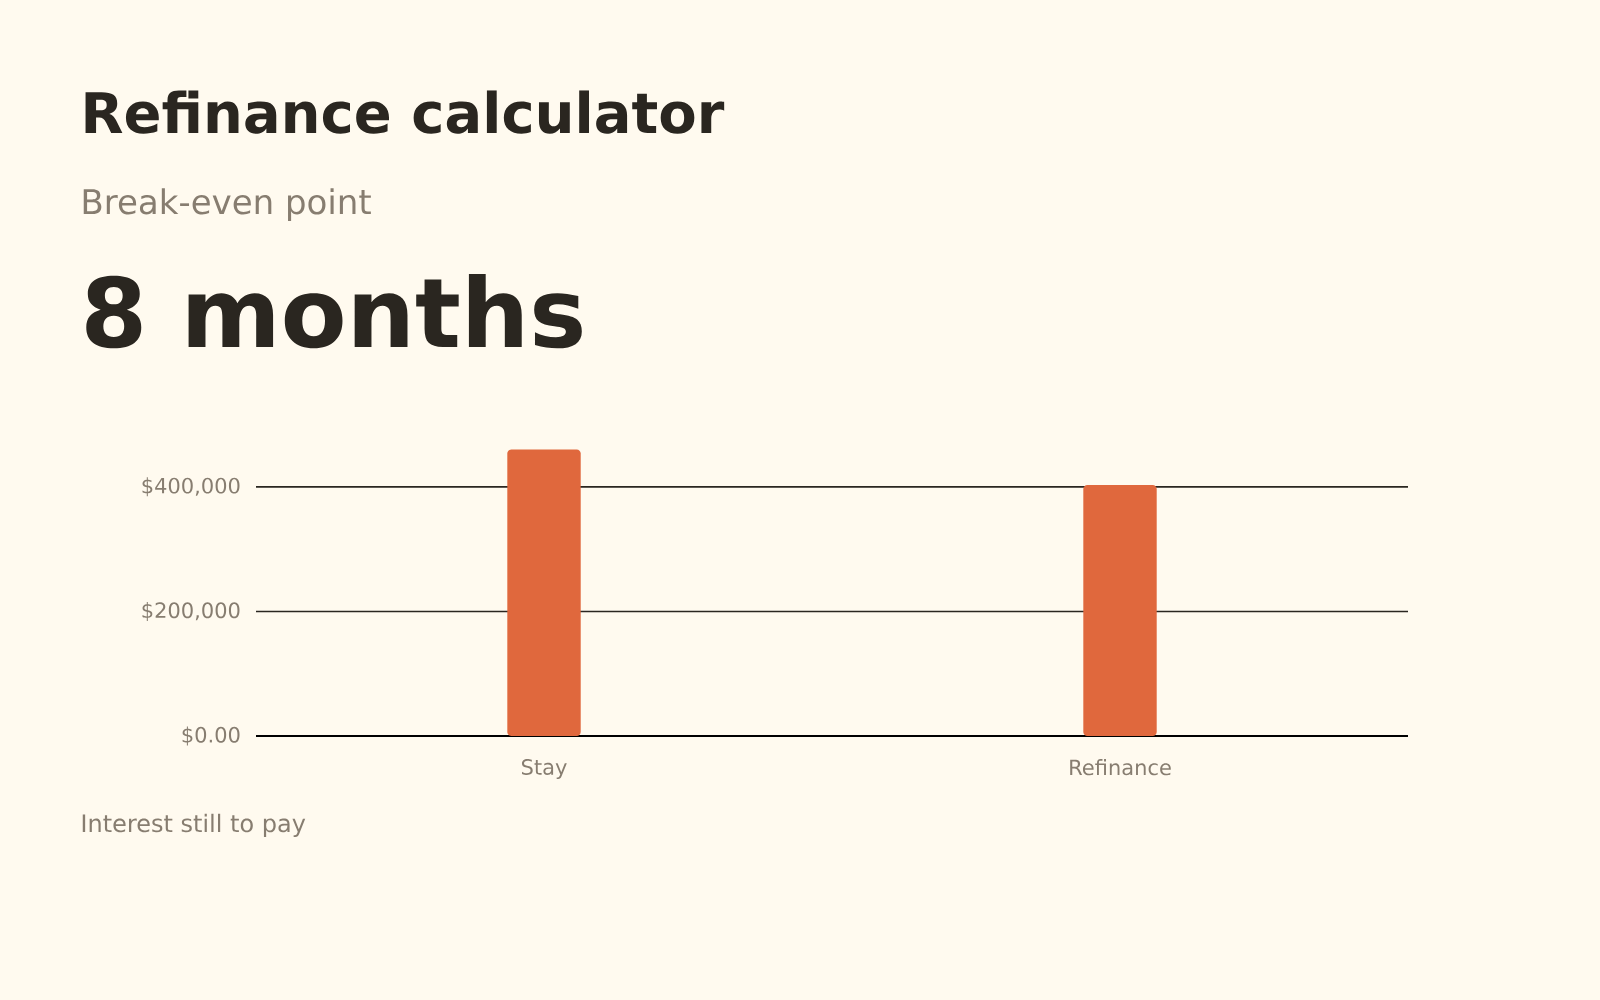 The height and width of the screenshot is (1000, 1600). Describe the element at coordinates (405, 112) in the screenshot. I see `chart-title: Refinance calculator` at that location.